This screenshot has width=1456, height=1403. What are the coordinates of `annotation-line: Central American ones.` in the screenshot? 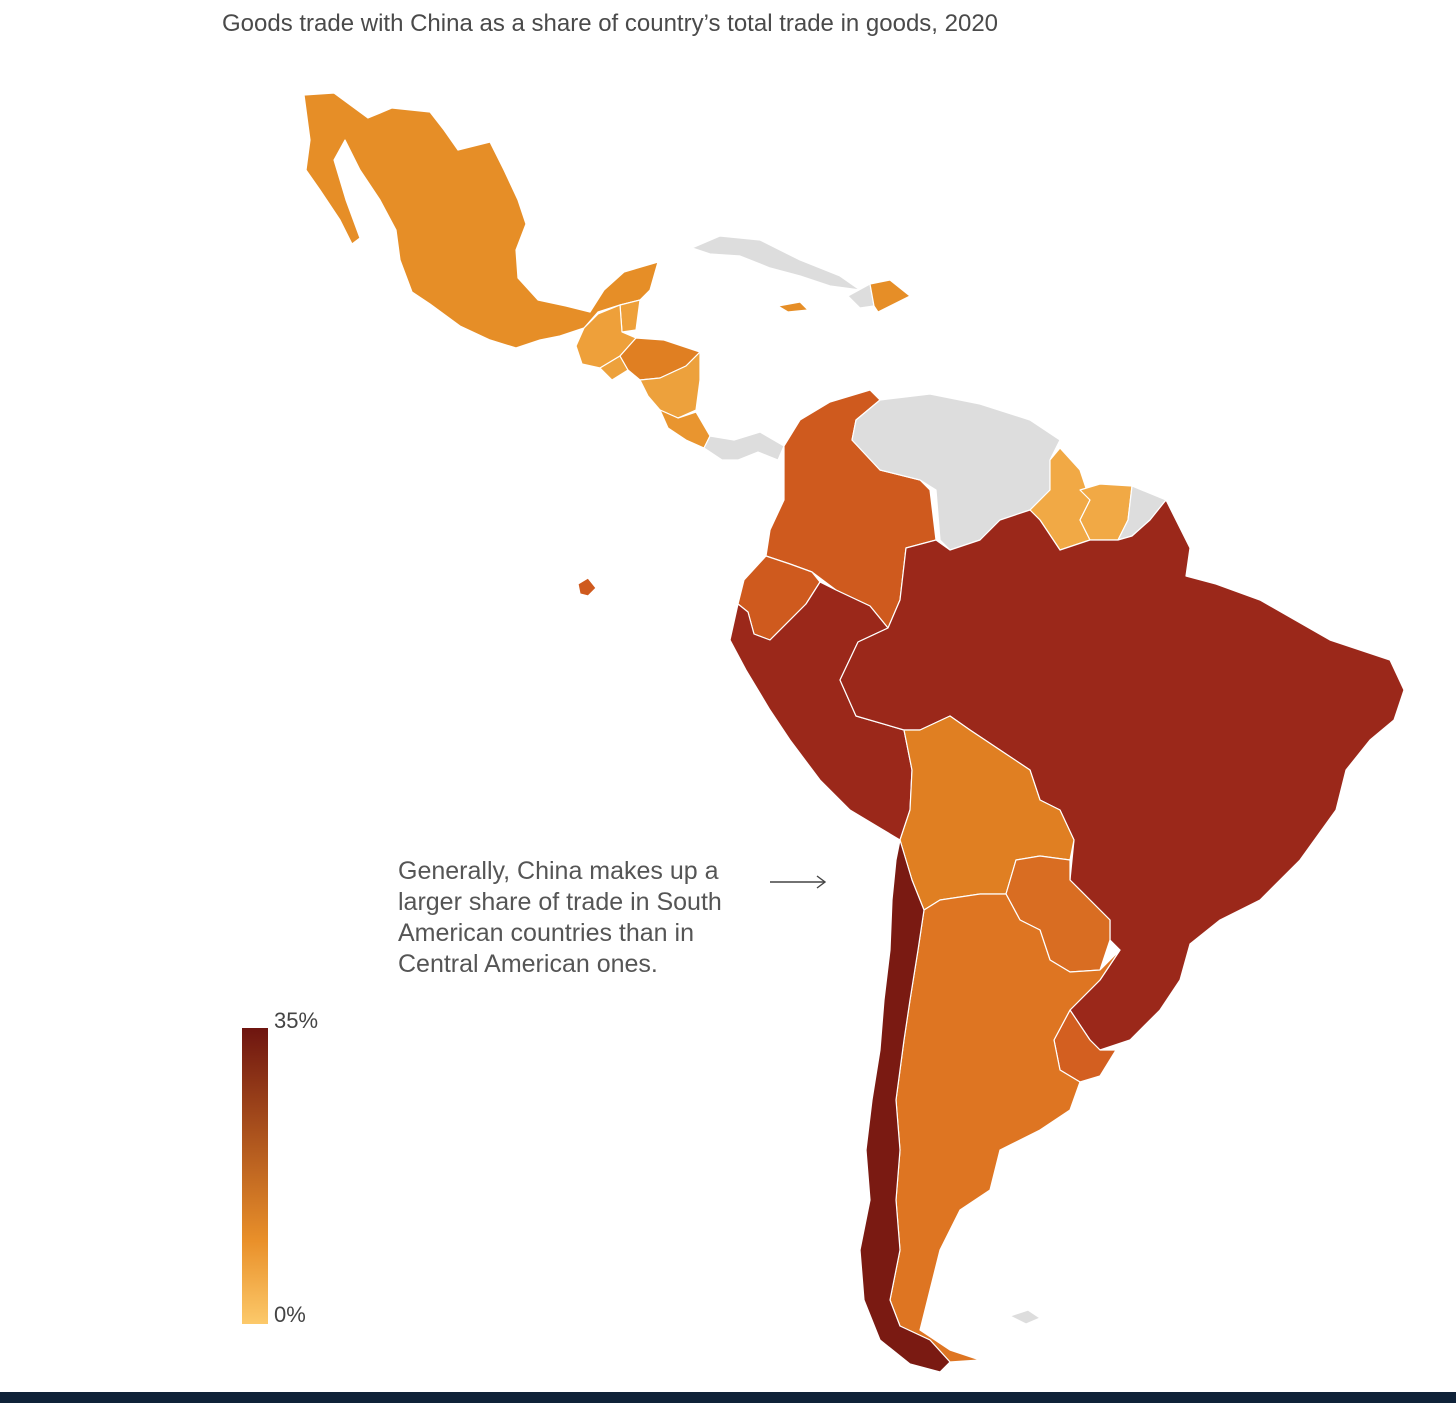 It's located at (528, 964).